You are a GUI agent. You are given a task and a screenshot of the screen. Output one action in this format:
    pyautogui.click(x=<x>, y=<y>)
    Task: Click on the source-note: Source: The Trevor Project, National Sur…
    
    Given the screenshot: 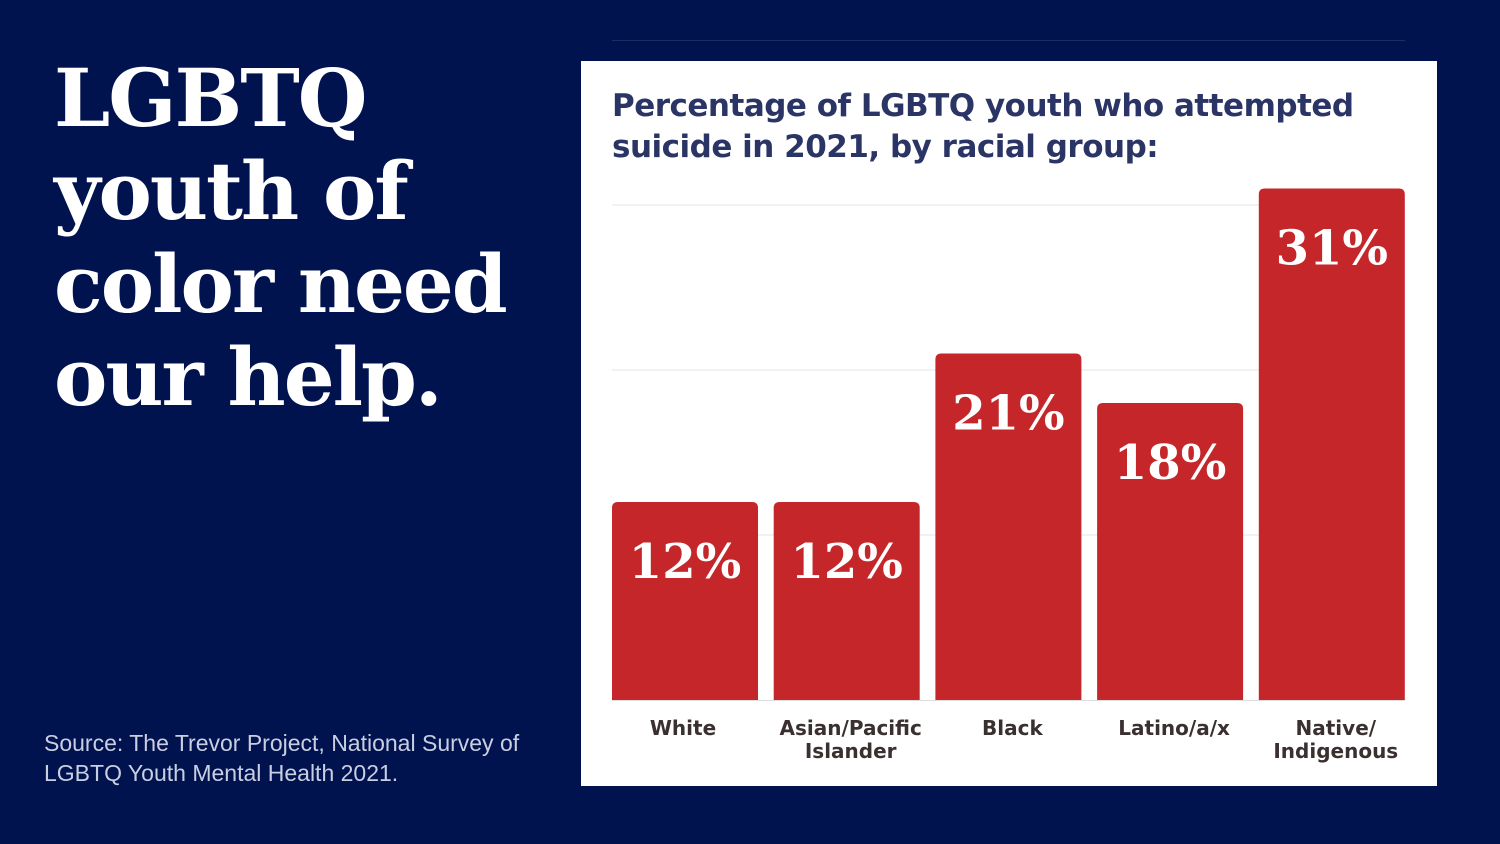 What is the action you would take?
    pyautogui.click(x=282, y=758)
    